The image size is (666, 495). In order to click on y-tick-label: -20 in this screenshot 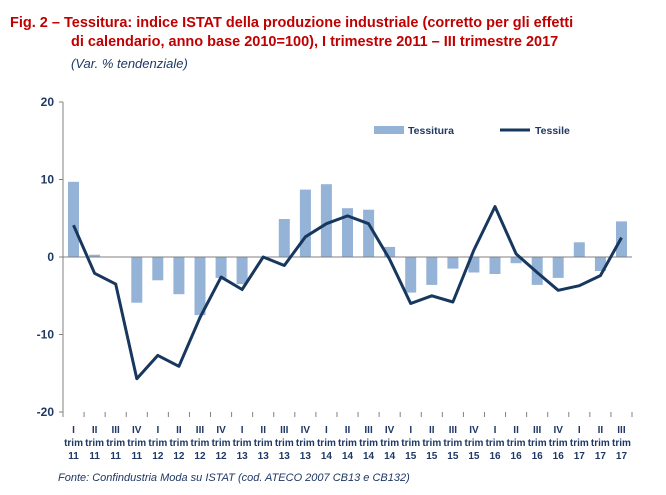, I will do `click(46, 412)`.